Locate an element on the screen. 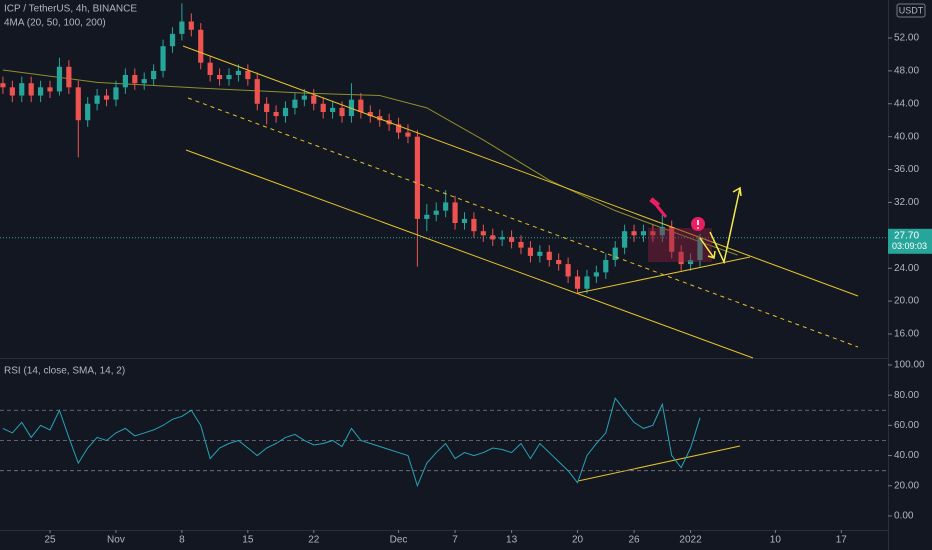 This screenshot has height=550, width=932. alert-icon is located at coordinates (698, 224).